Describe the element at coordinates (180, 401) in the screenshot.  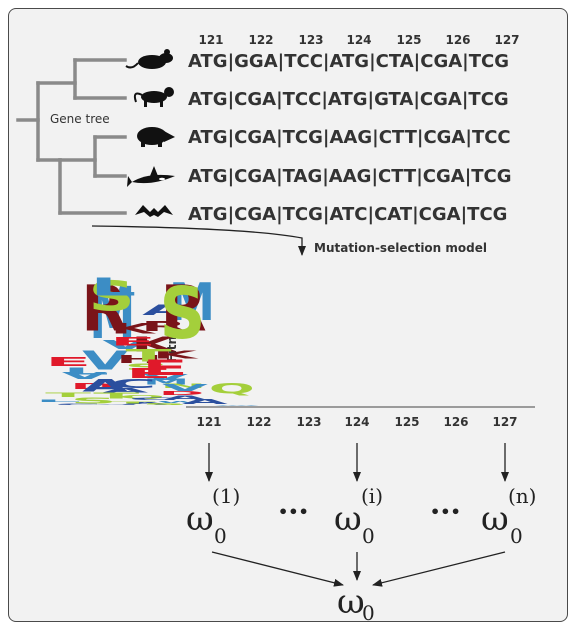
I see `logo-letter-123-W: W` at that location.